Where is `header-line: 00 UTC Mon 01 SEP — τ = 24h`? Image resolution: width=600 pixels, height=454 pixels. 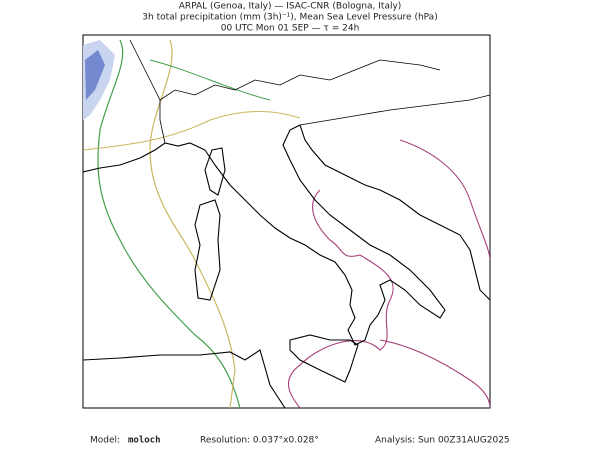
header-line: 00 UTC Mon 01 SEP — τ = 24h is located at coordinates (290, 29).